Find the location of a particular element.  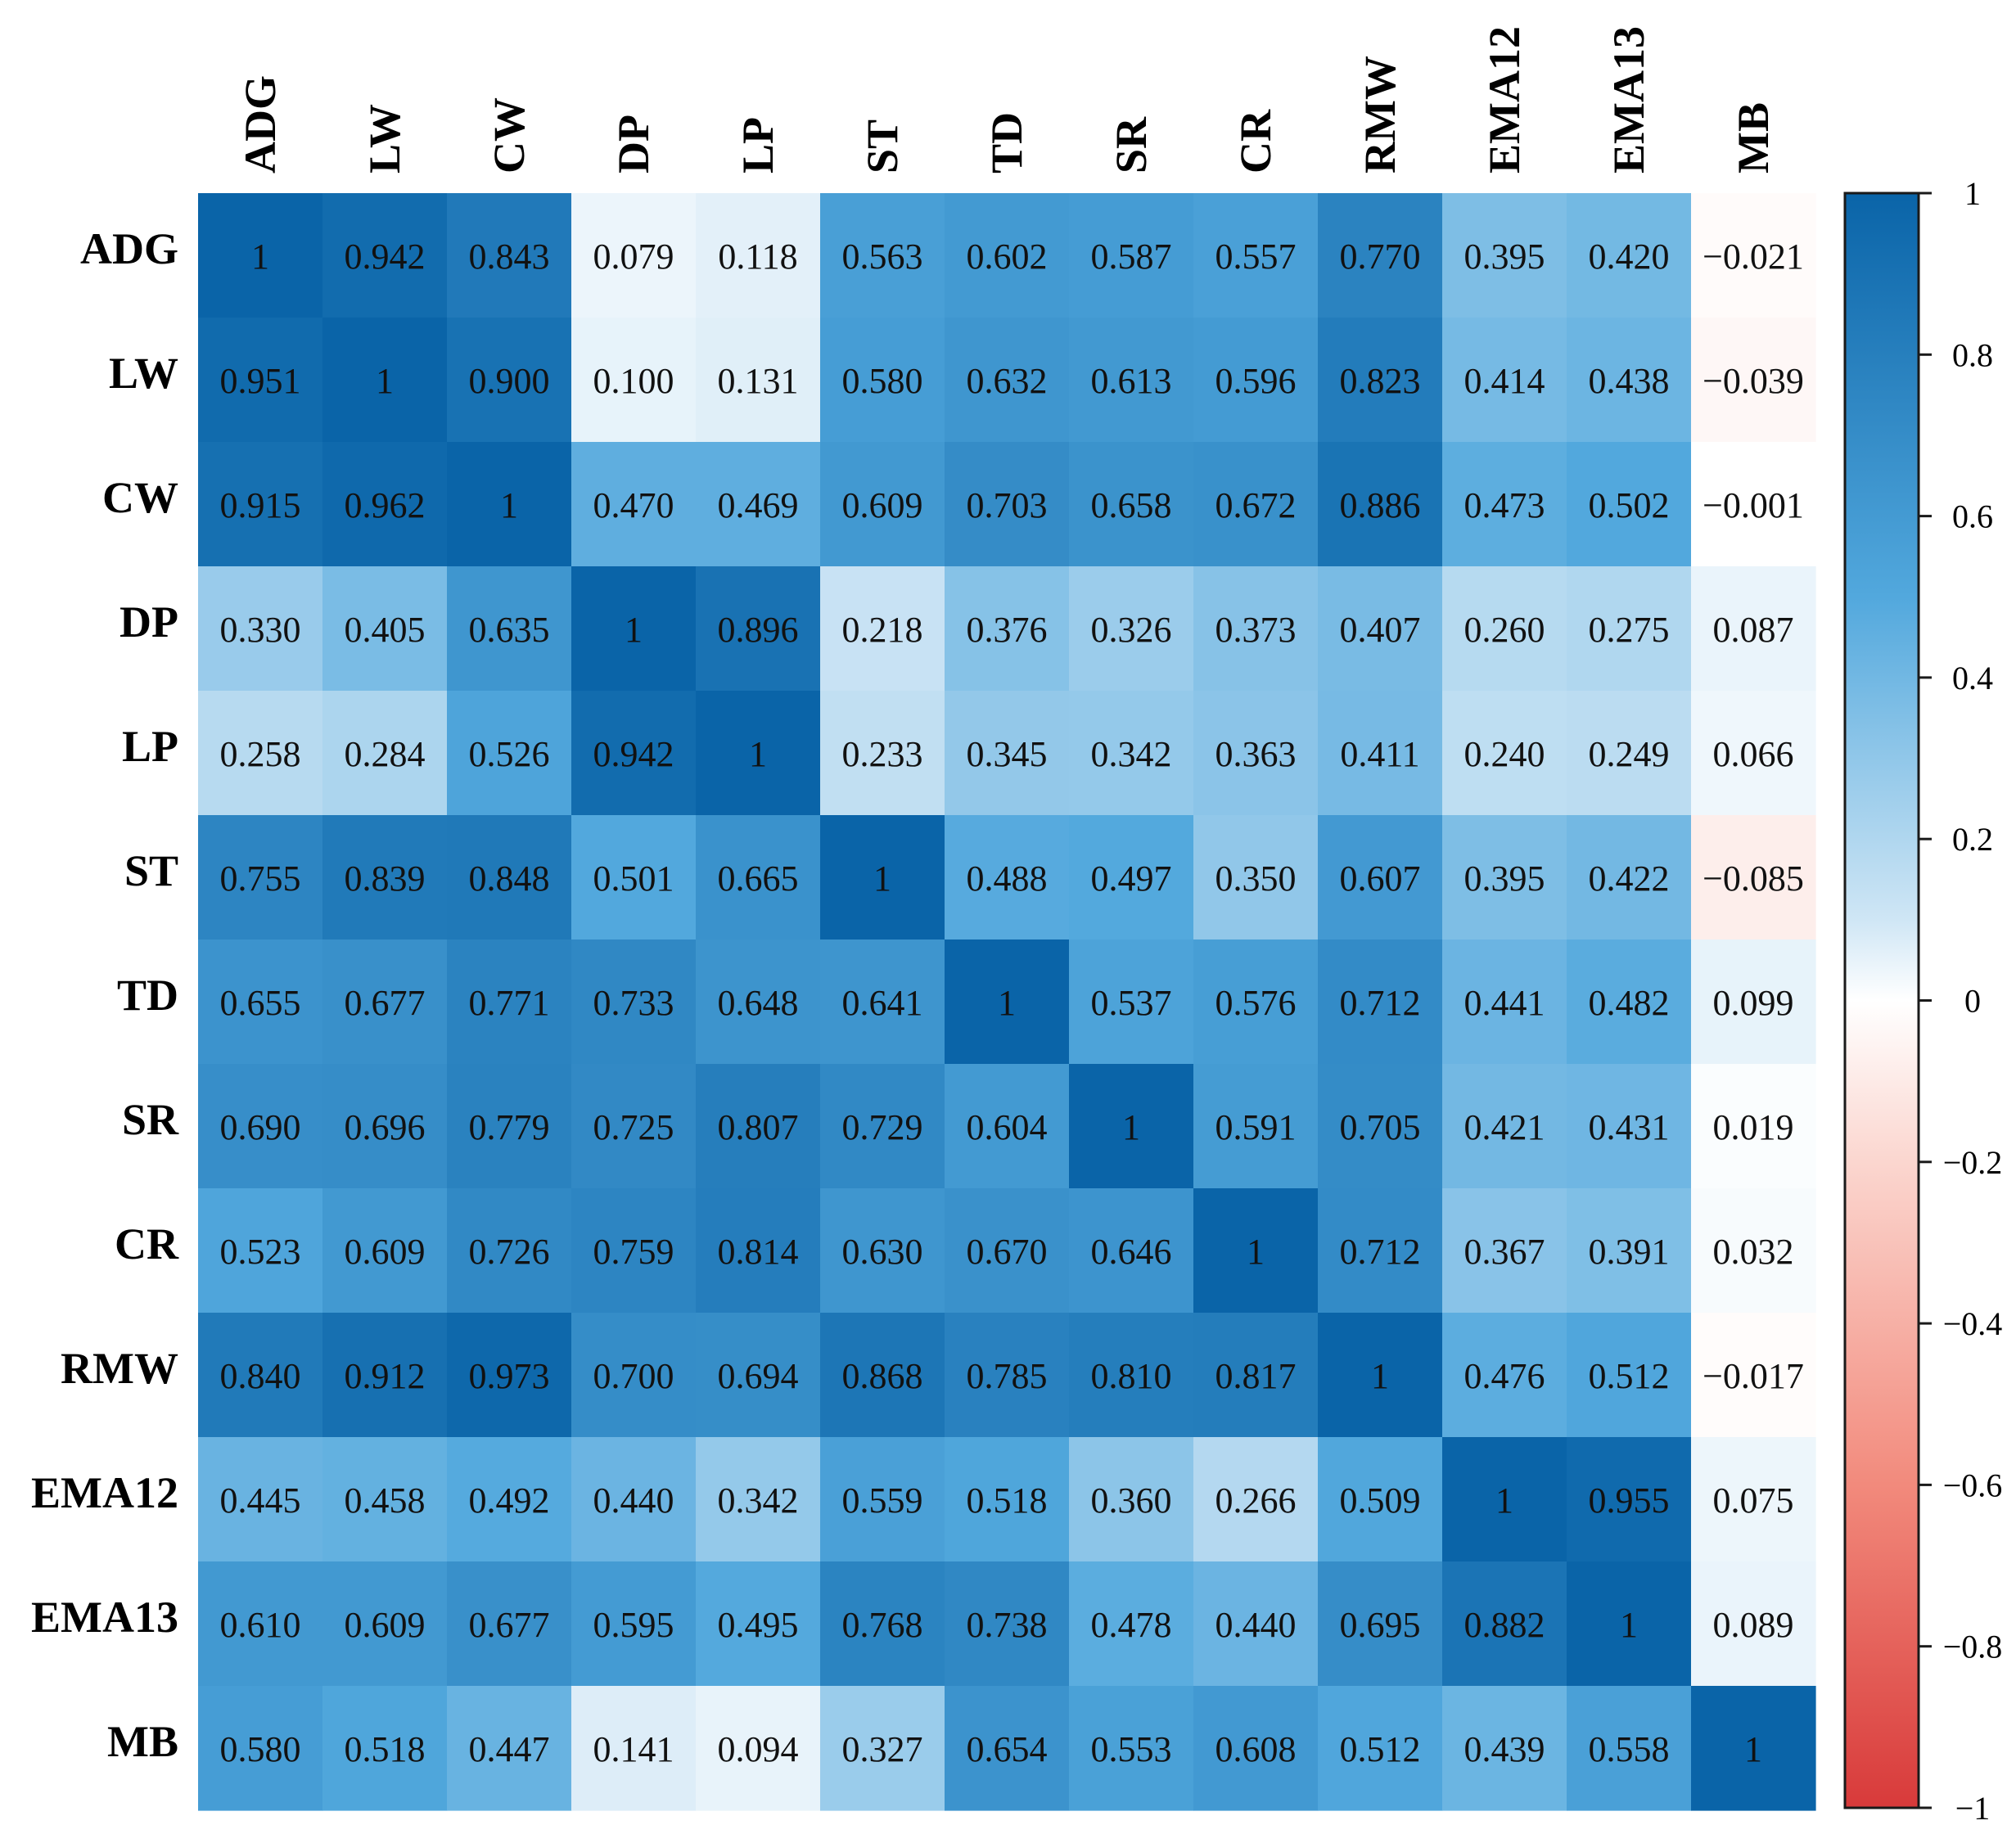

cell-value-label: 0.759 is located at coordinates (633, 1252).